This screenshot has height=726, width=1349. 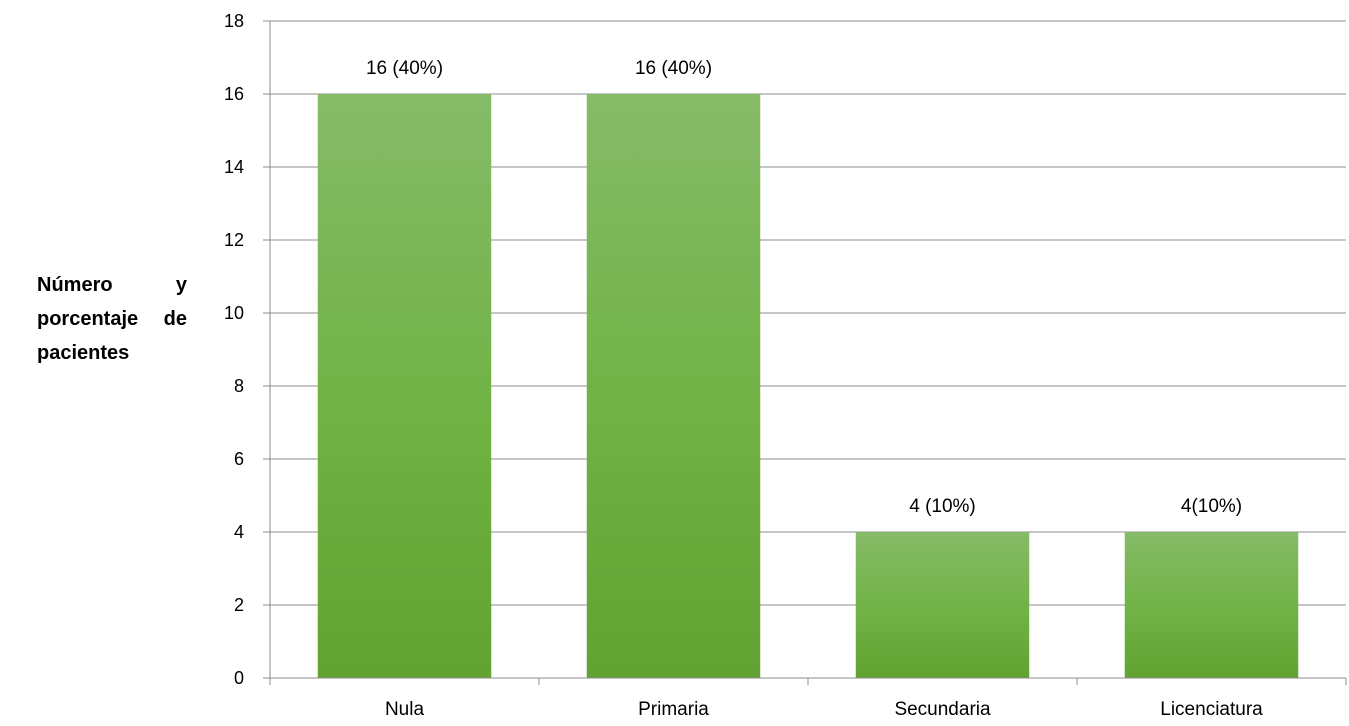 What do you see at coordinates (942, 709) in the screenshot?
I see `x-tick-label: Secundaria` at bounding box center [942, 709].